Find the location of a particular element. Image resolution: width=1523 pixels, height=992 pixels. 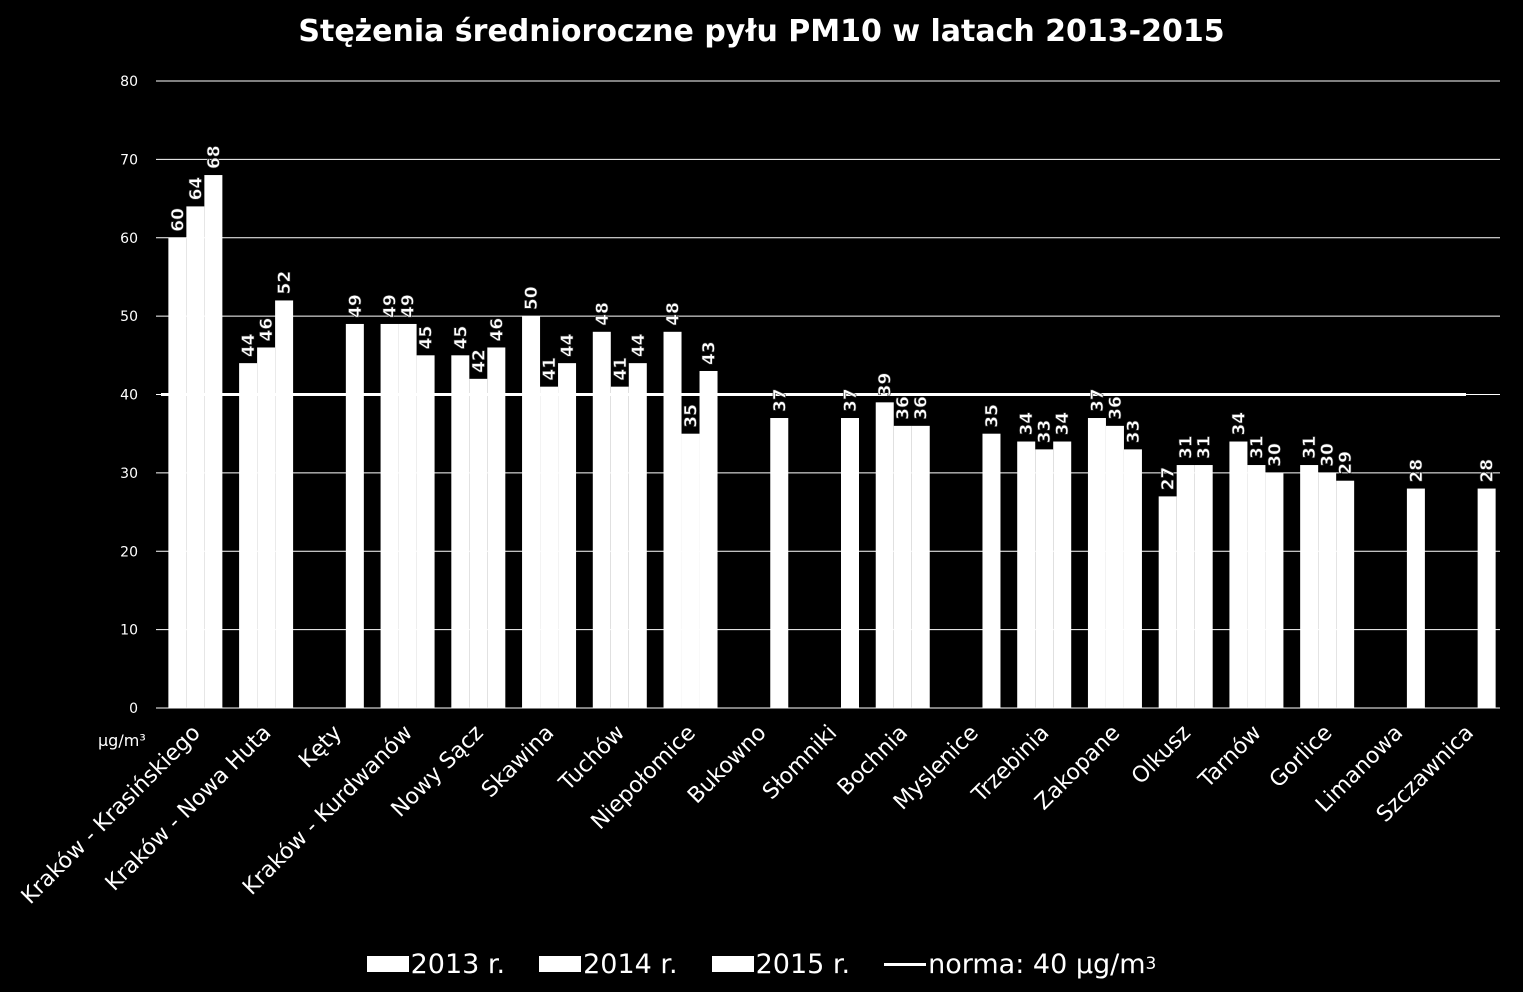

data-label: 39 is located at coordinates (886, 385).